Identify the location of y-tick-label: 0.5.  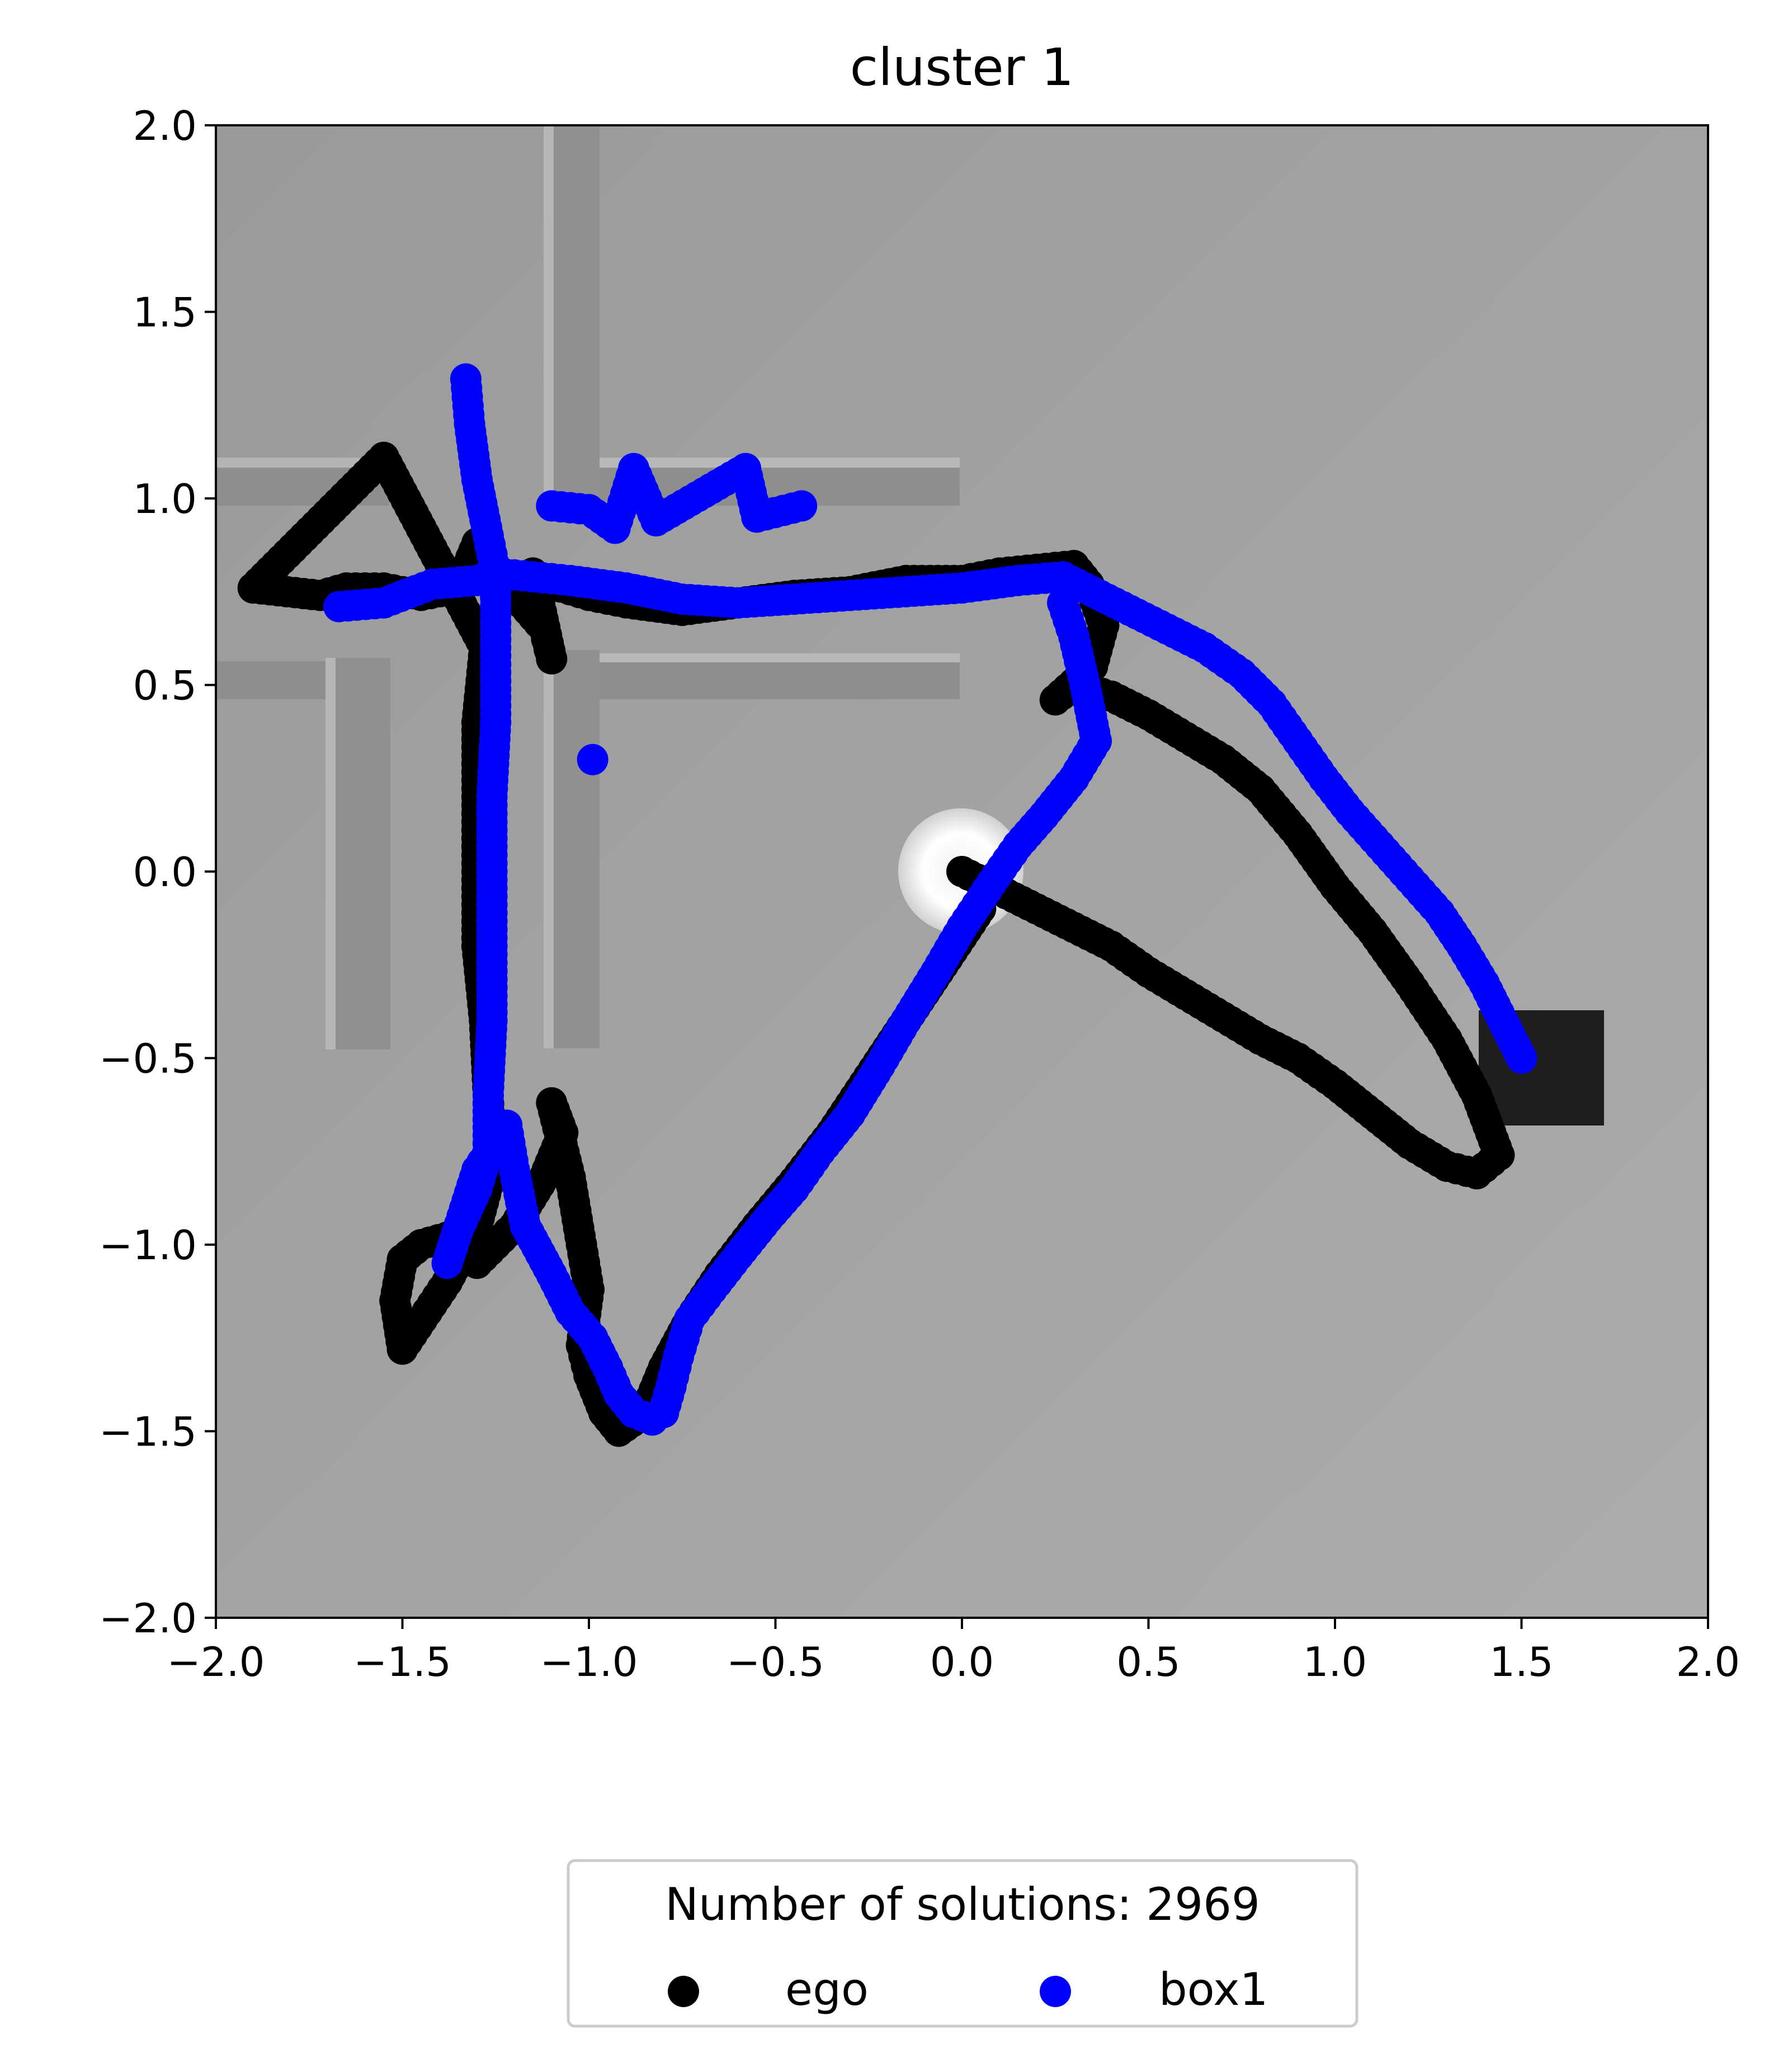
(165, 685).